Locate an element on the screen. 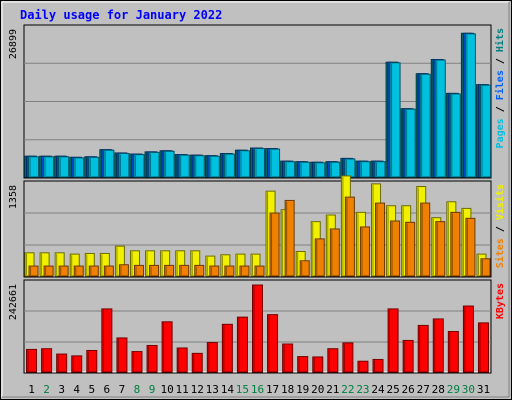  day-label-18: 18 is located at coordinates (287, 389).